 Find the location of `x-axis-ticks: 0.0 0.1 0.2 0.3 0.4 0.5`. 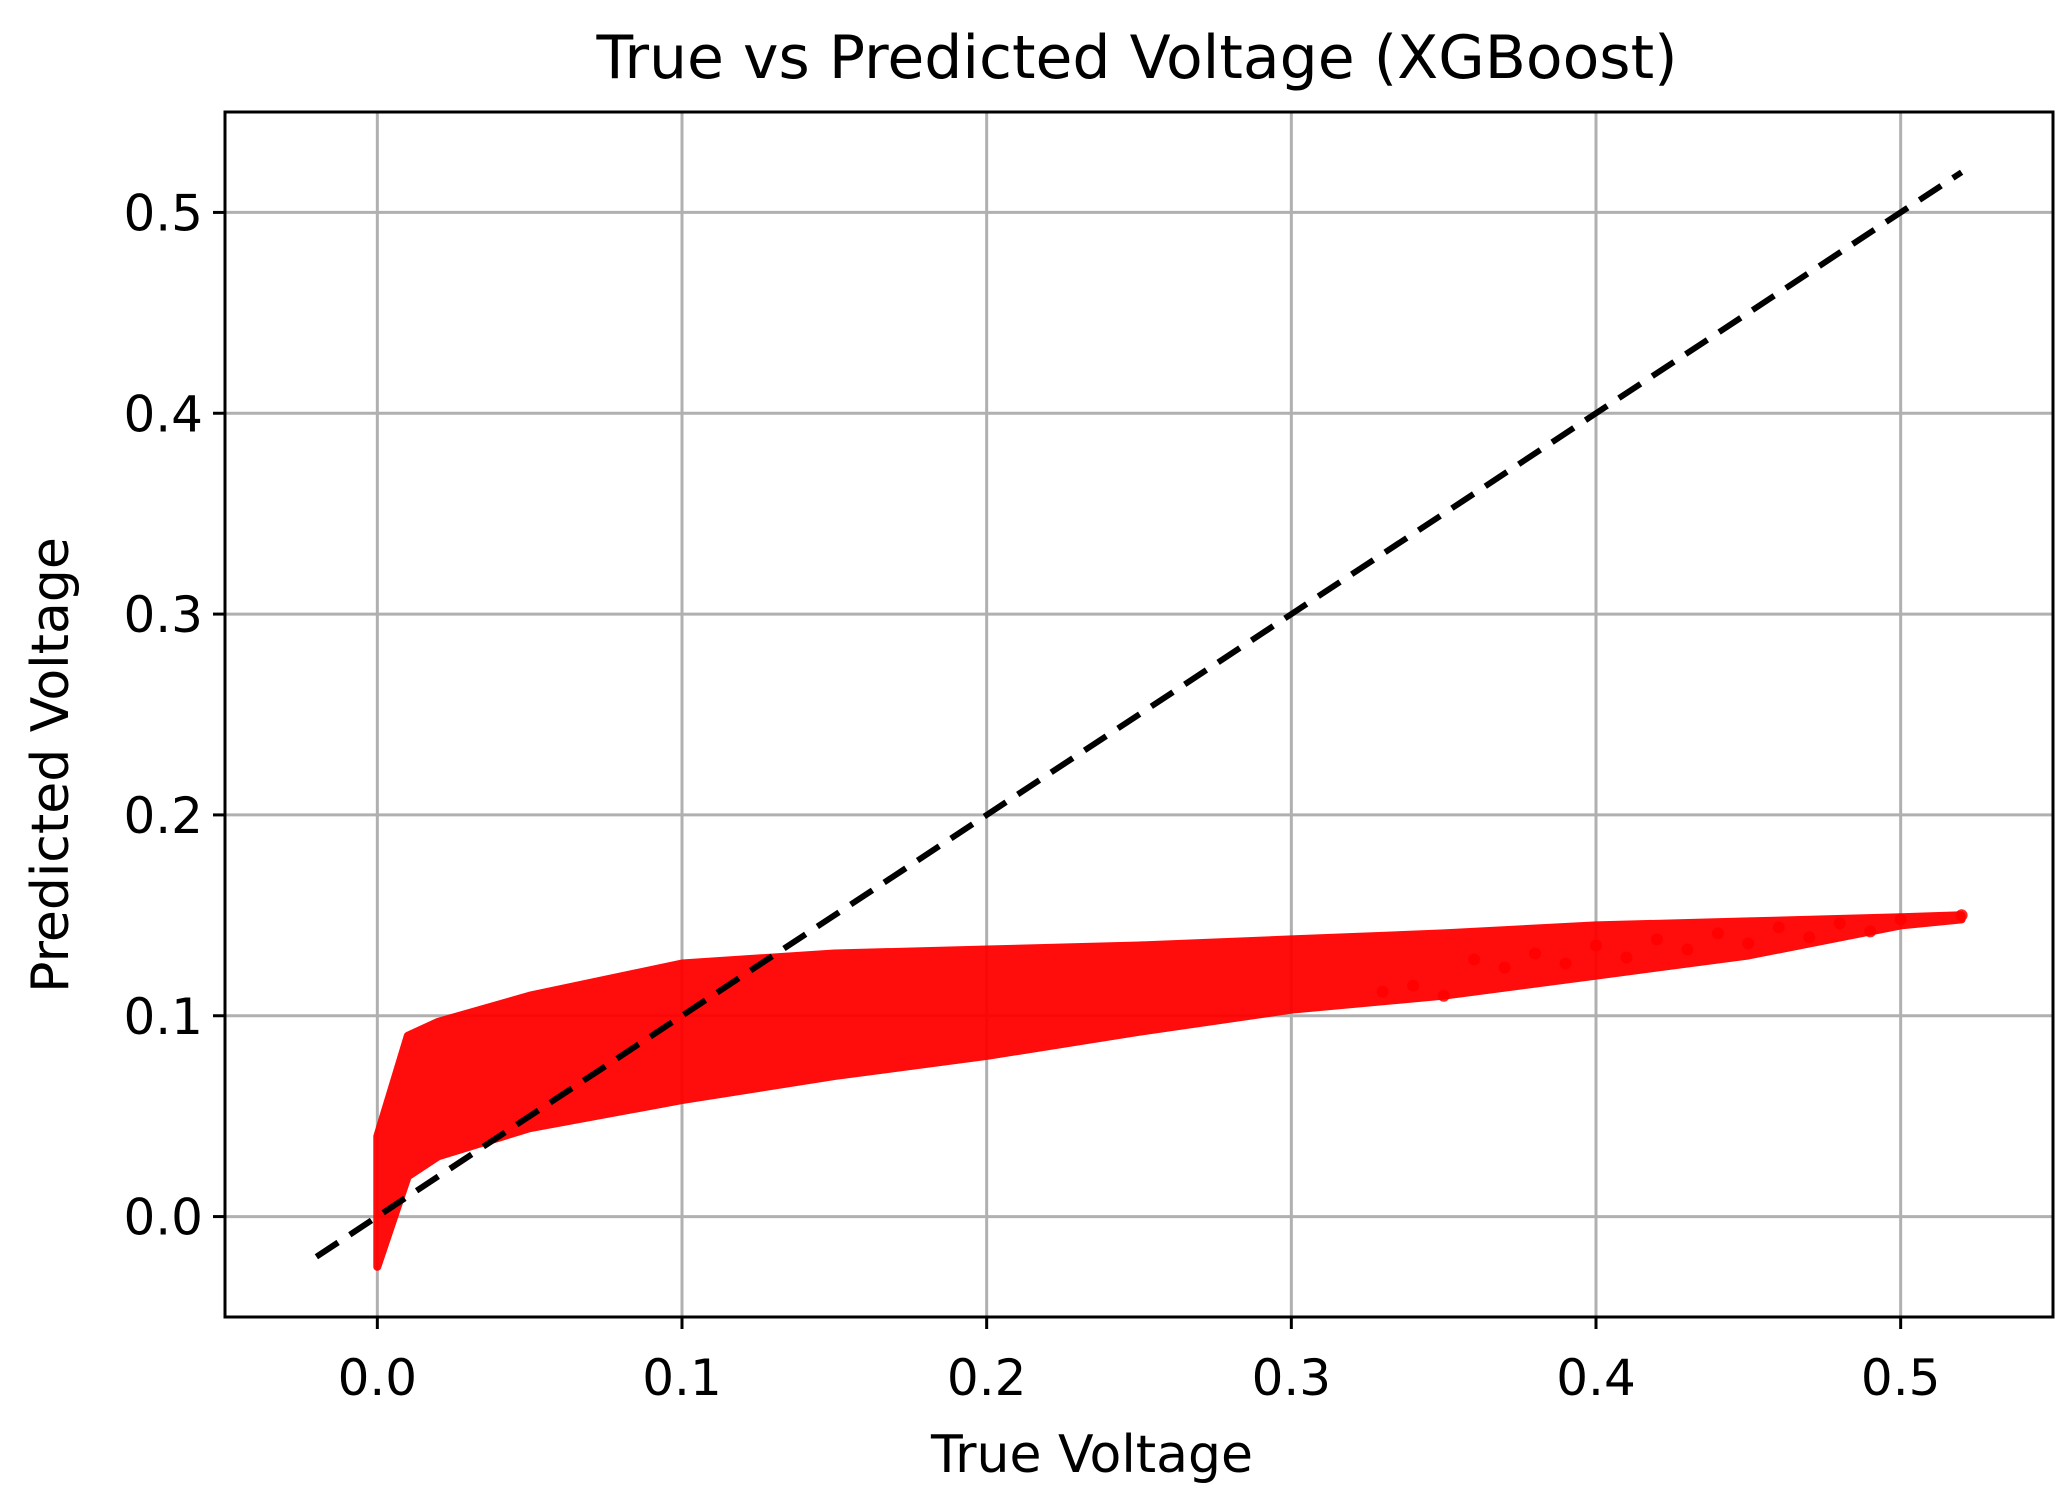

x-axis-ticks: 0.0 0.1 0.2 0.3 0.4 0.5 is located at coordinates (1139, 1362).